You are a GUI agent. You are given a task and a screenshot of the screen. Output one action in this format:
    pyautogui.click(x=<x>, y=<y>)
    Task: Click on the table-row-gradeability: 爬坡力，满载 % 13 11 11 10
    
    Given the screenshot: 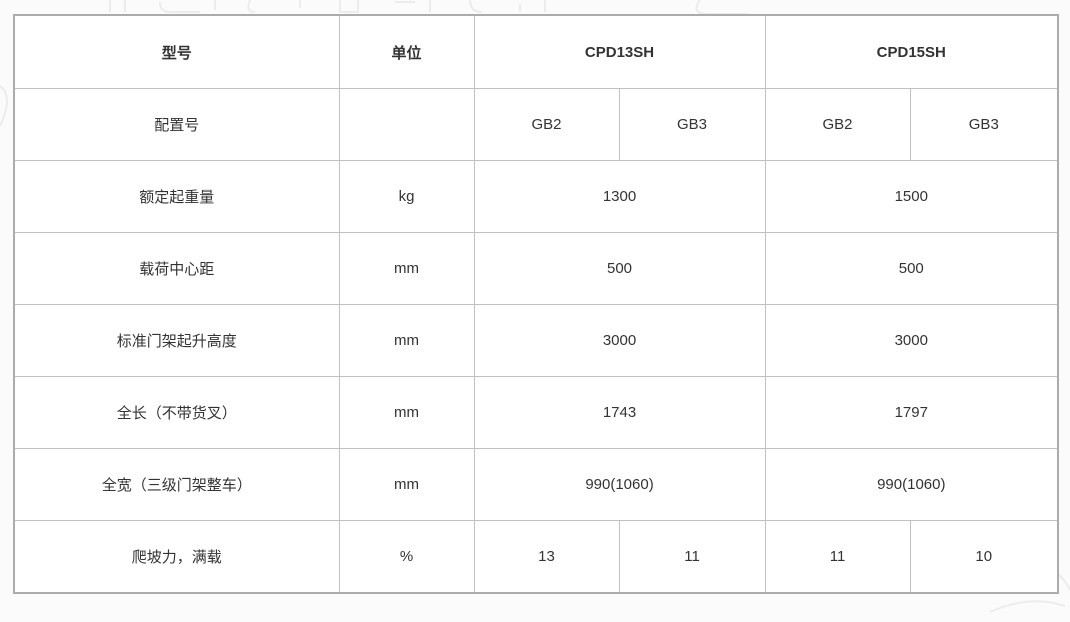 What is the action you would take?
    pyautogui.click(x=536, y=557)
    